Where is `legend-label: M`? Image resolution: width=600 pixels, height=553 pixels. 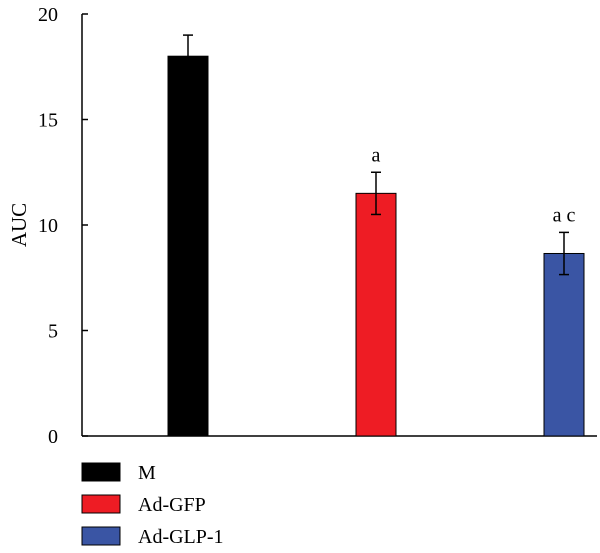 legend-label: M is located at coordinates (147, 473).